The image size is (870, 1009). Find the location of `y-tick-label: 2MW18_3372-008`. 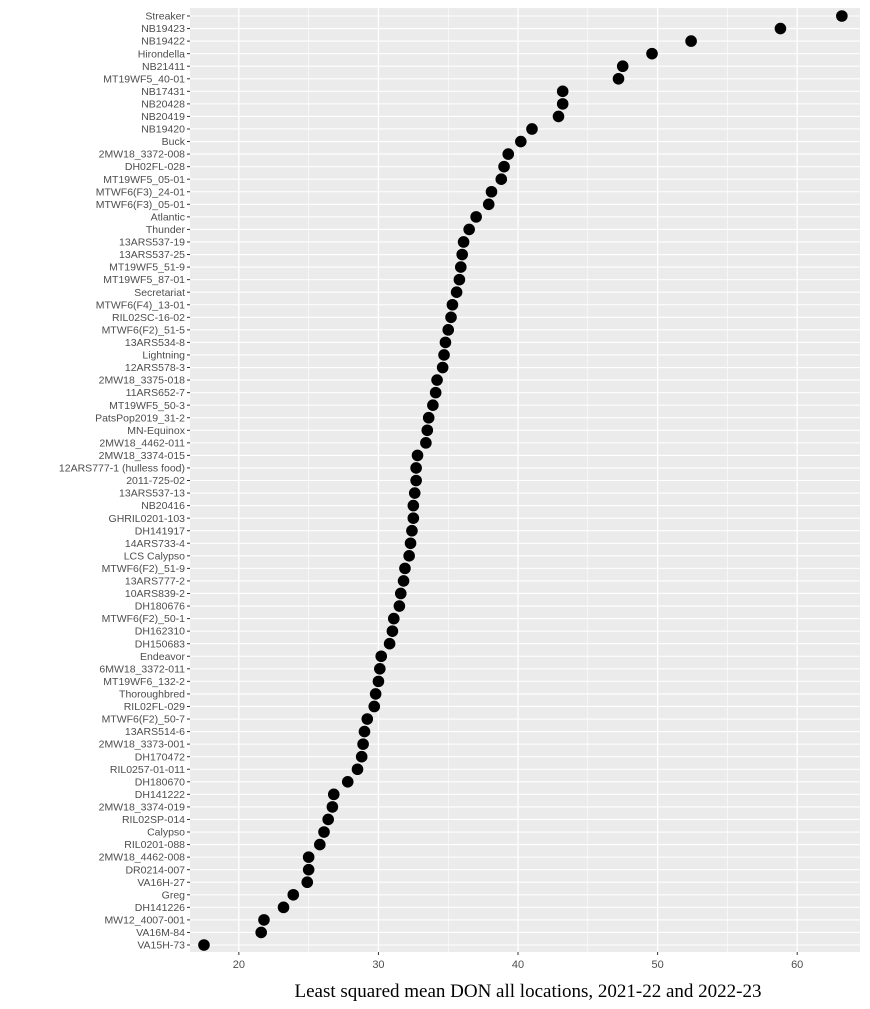

y-tick-label: 2MW18_3372-008 is located at coordinates (142, 155).